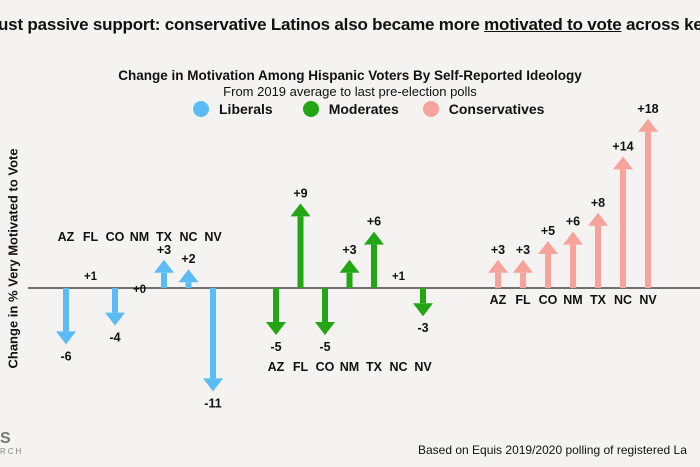 This screenshot has height=467, width=700. Describe the element at coordinates (553, 24) in the screenshot. I see `headline-underlined: motivated to vote` at that location.